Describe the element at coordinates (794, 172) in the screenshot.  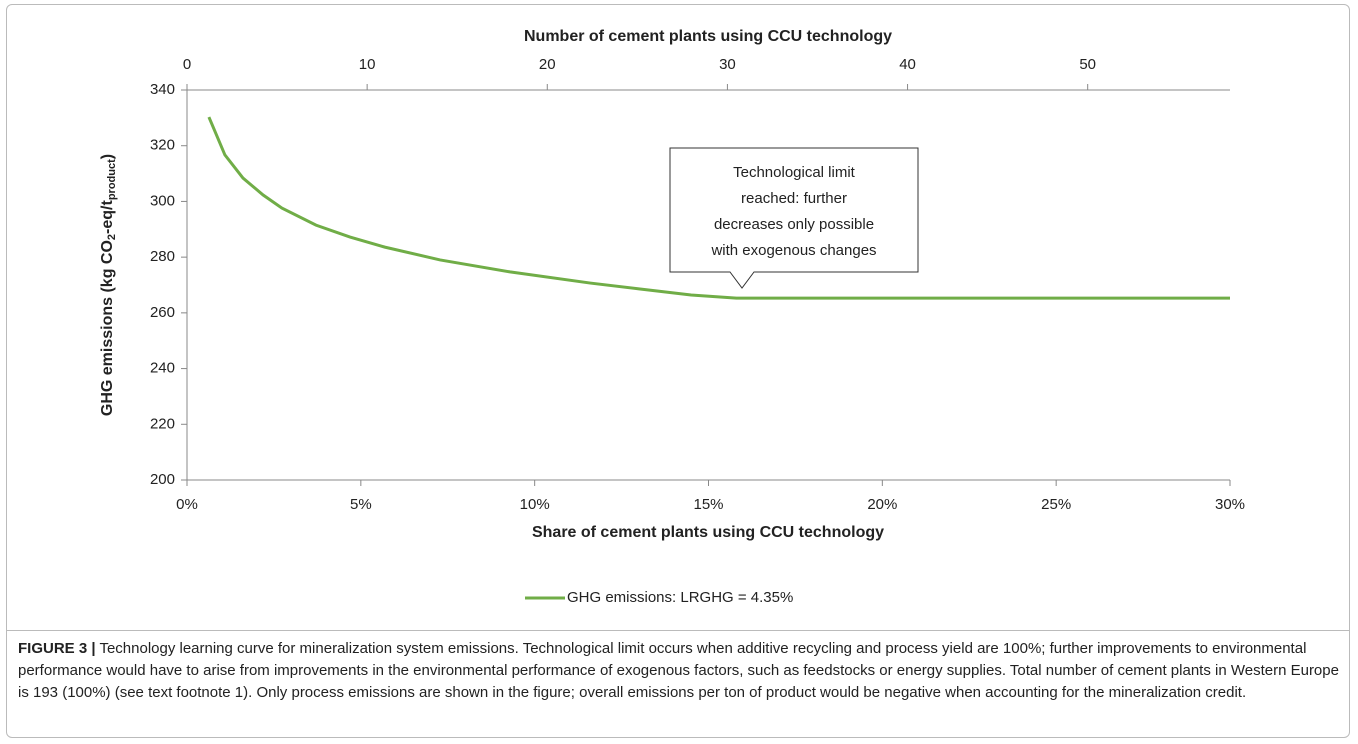
I see `annotation-text: Technological limit` at that location.